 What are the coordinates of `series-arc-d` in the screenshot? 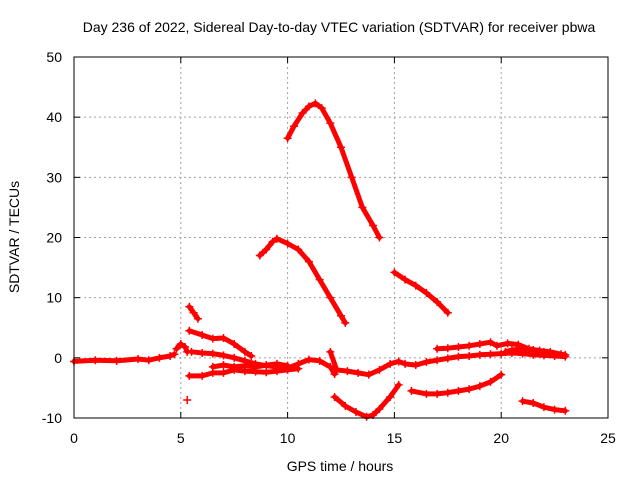 It's located at (244, 372).